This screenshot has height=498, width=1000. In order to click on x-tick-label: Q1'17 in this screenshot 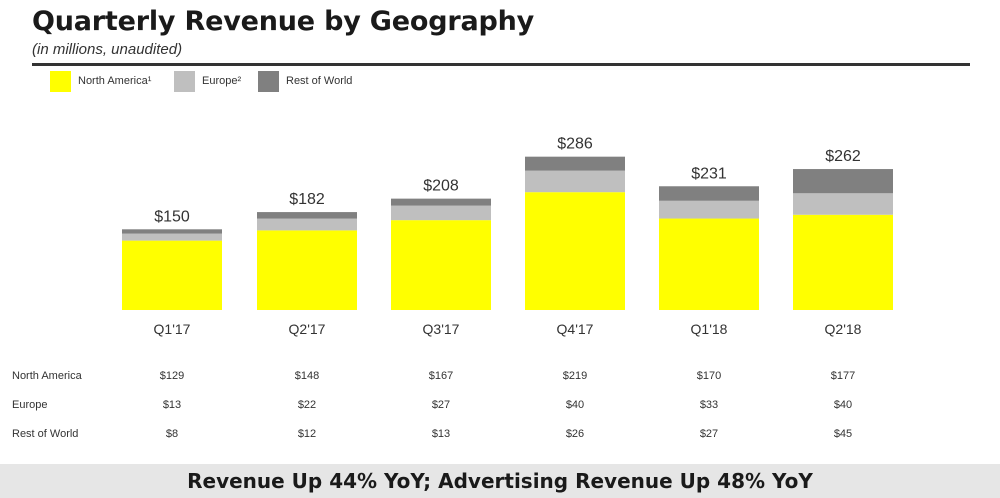, I will do `click(172, 329)`.